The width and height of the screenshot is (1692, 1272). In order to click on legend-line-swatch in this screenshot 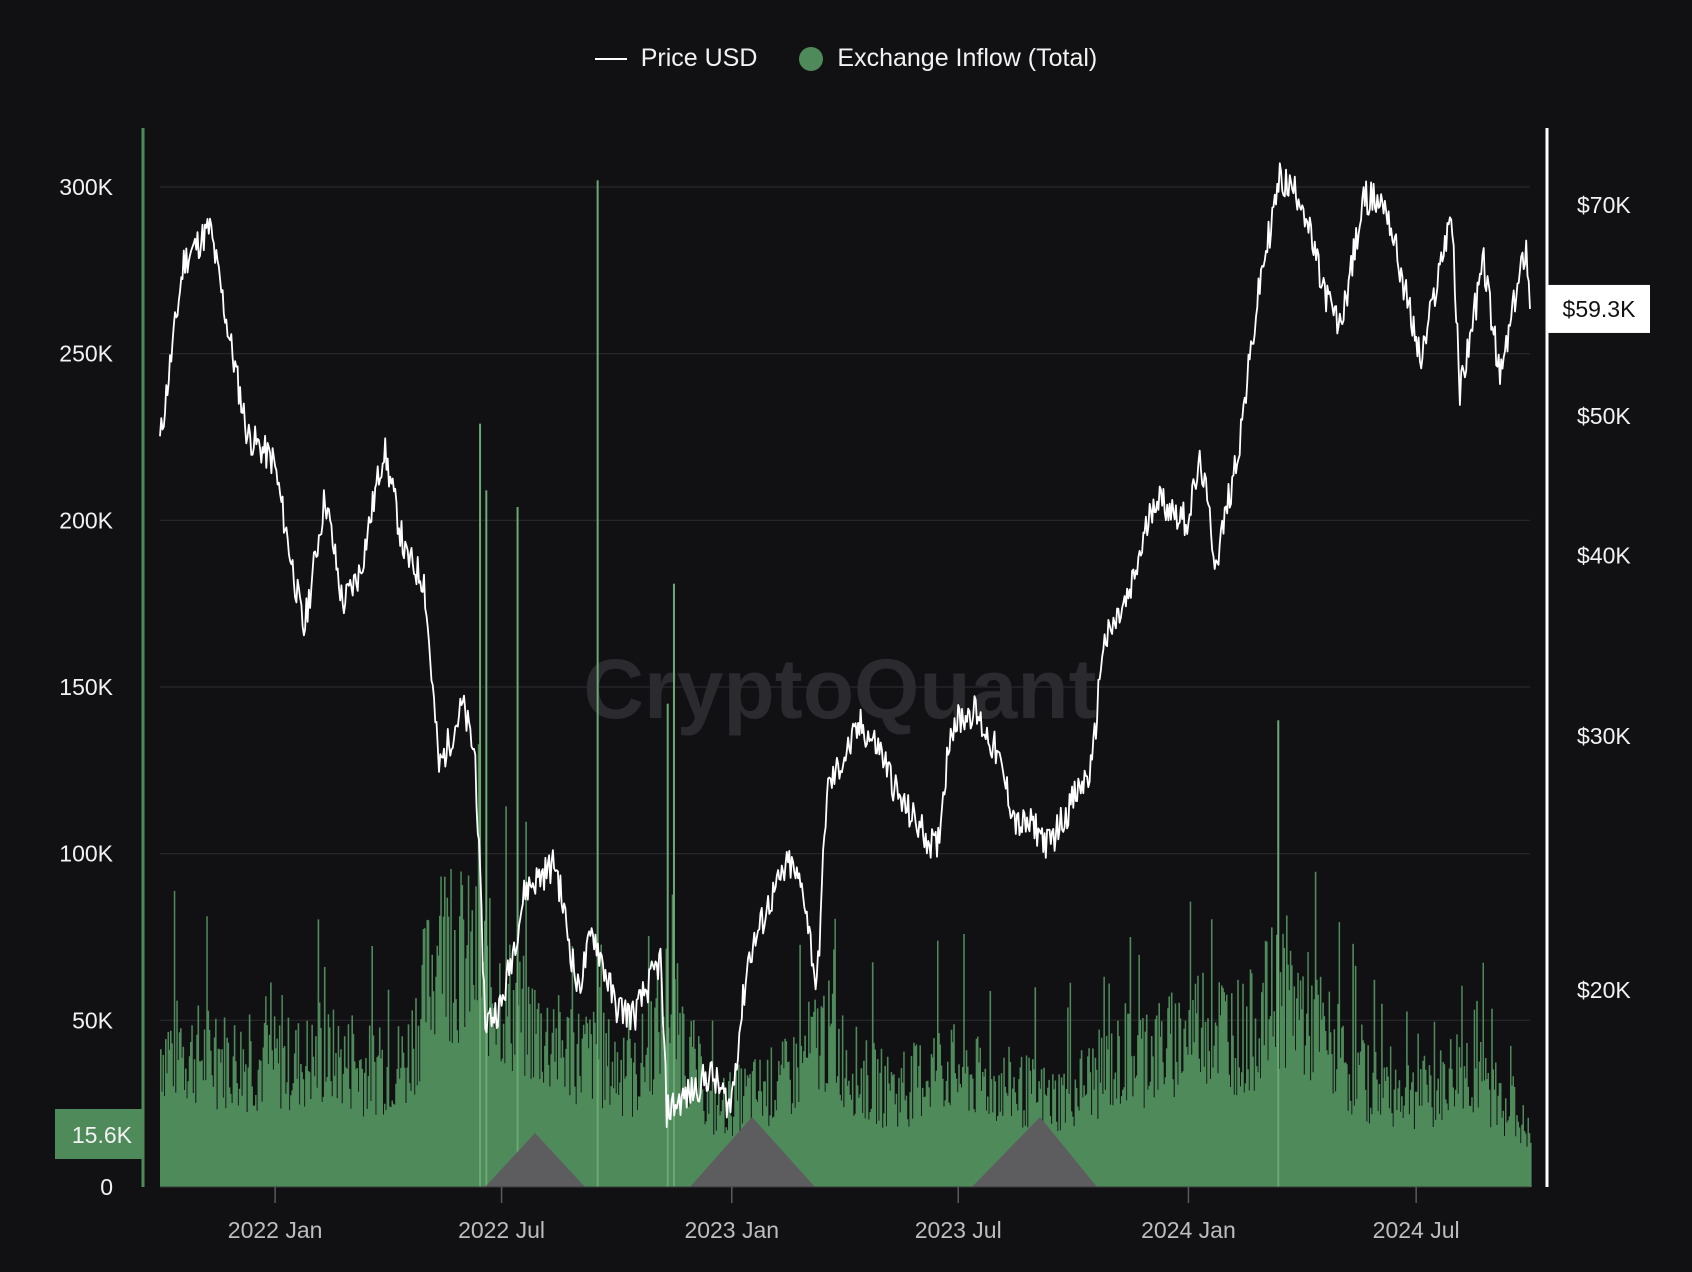, I will do `click(610, 58)`.